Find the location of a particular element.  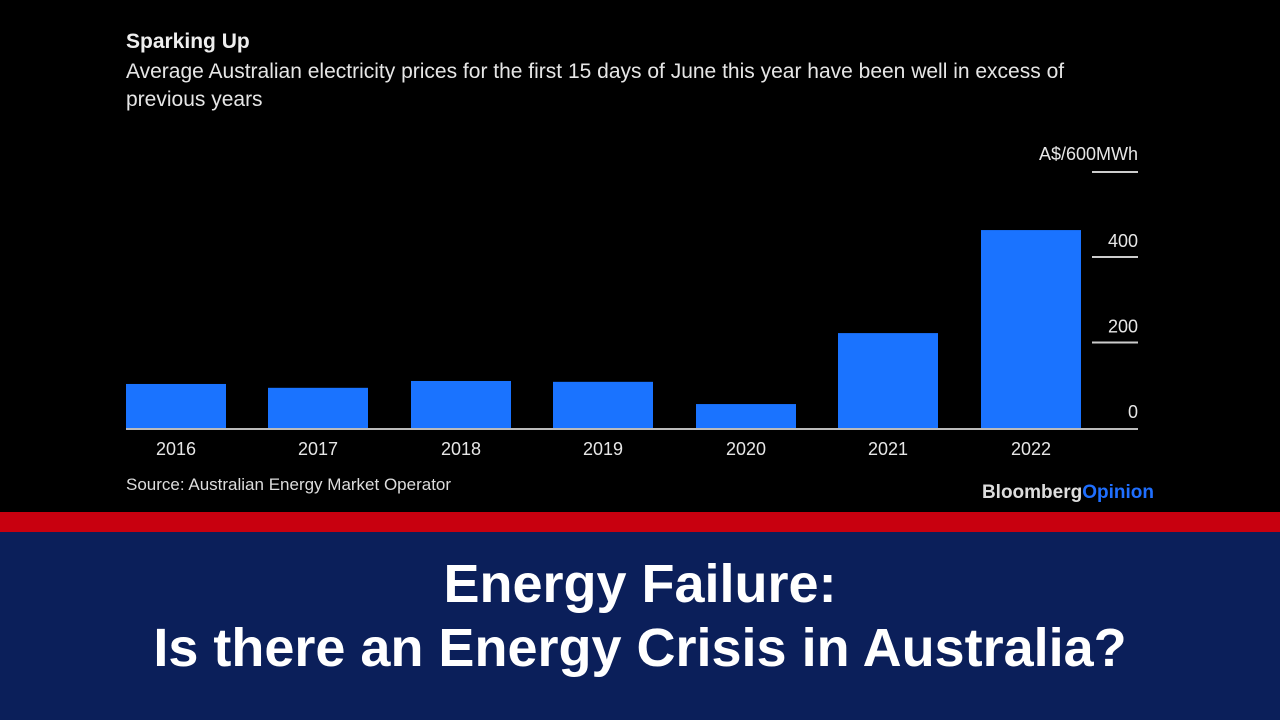

x-tick-label-2020: 2020 is located at coordinates (746, 449).